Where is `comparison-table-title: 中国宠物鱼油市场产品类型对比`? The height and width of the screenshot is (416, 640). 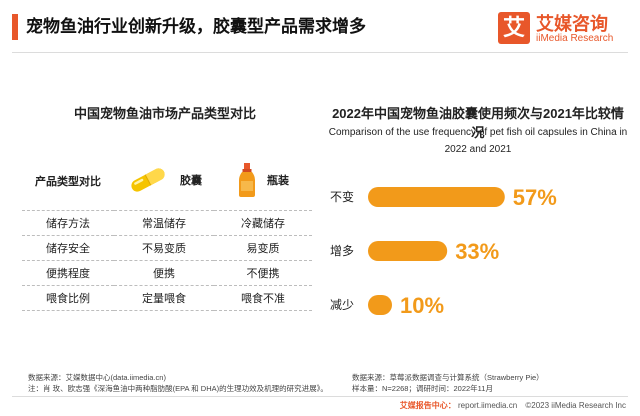
comparison-table-title: 中国宠物鱼油市场产品类型对比 is located at coordinates (164, 113).